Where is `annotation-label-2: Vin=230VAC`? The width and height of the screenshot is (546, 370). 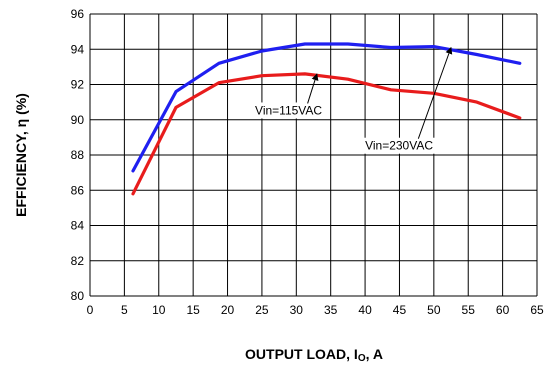
annotation-label-2: Vin=230VAC is located at coordinates (399, 146).